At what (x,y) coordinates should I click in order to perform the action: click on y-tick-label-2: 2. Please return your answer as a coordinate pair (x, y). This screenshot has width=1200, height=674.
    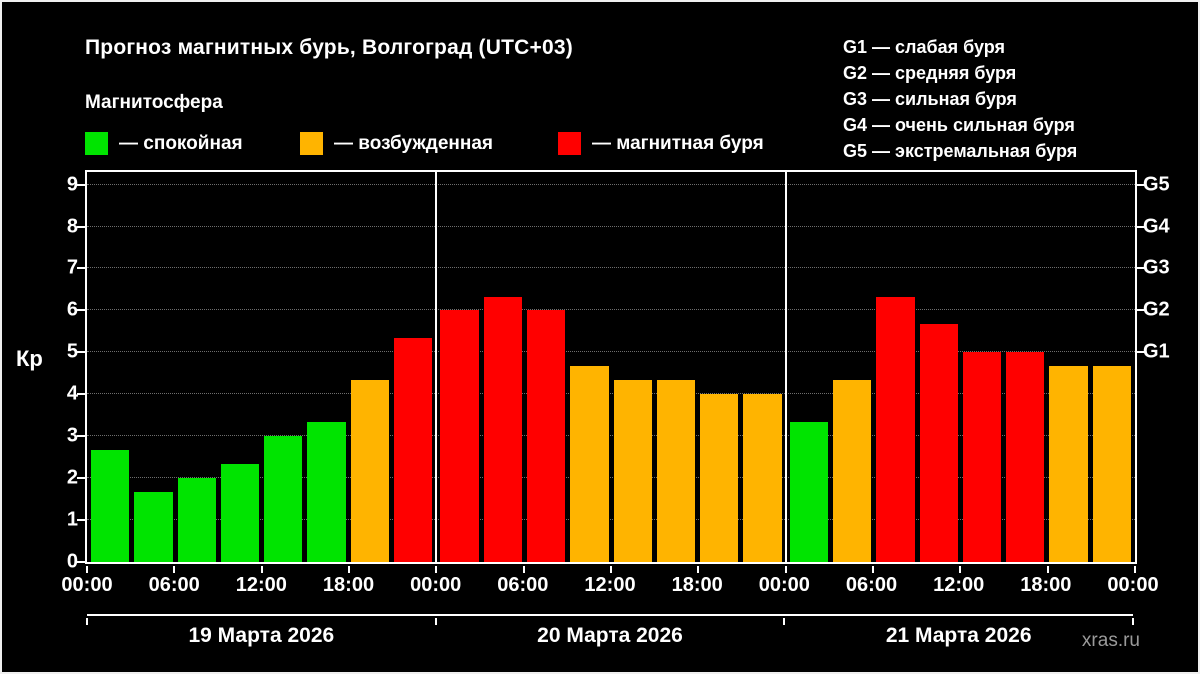
    Looking at the image, I should click on (72, 477).